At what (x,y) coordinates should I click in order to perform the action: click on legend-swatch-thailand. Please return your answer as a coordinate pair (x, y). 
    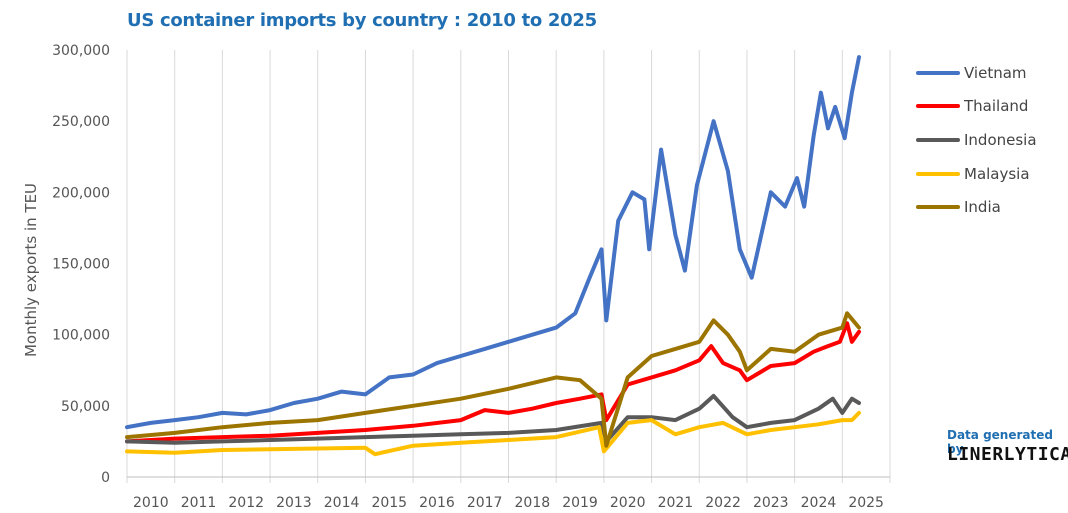
    Looking at the image, I should click on (938, 106).